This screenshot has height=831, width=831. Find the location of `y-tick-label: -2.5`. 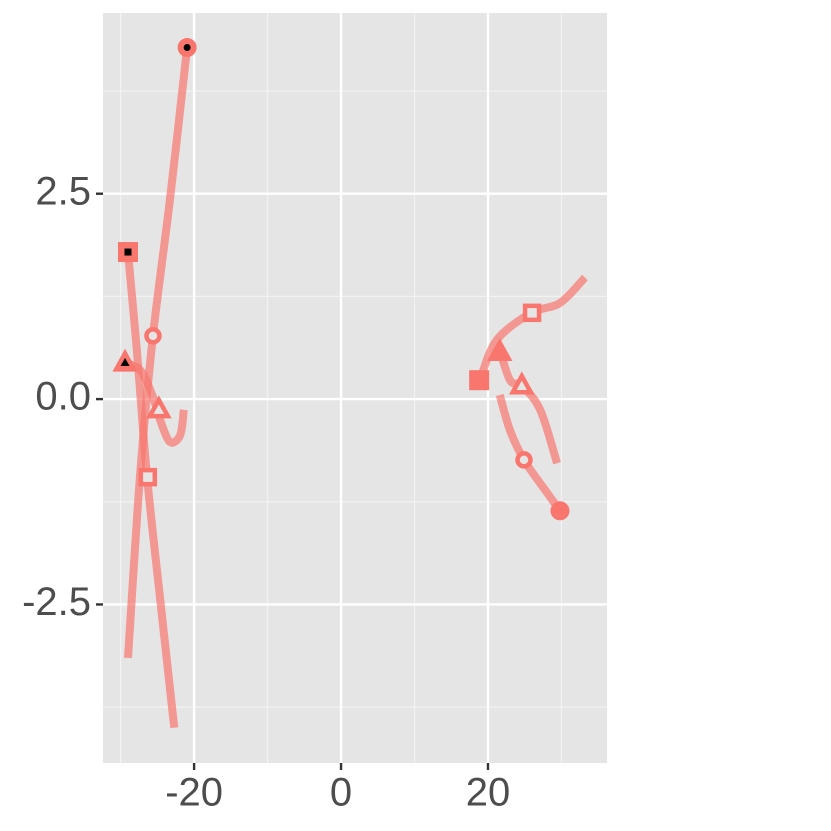

y-tick-label: -2.5 is located at coordinates (56, 602).